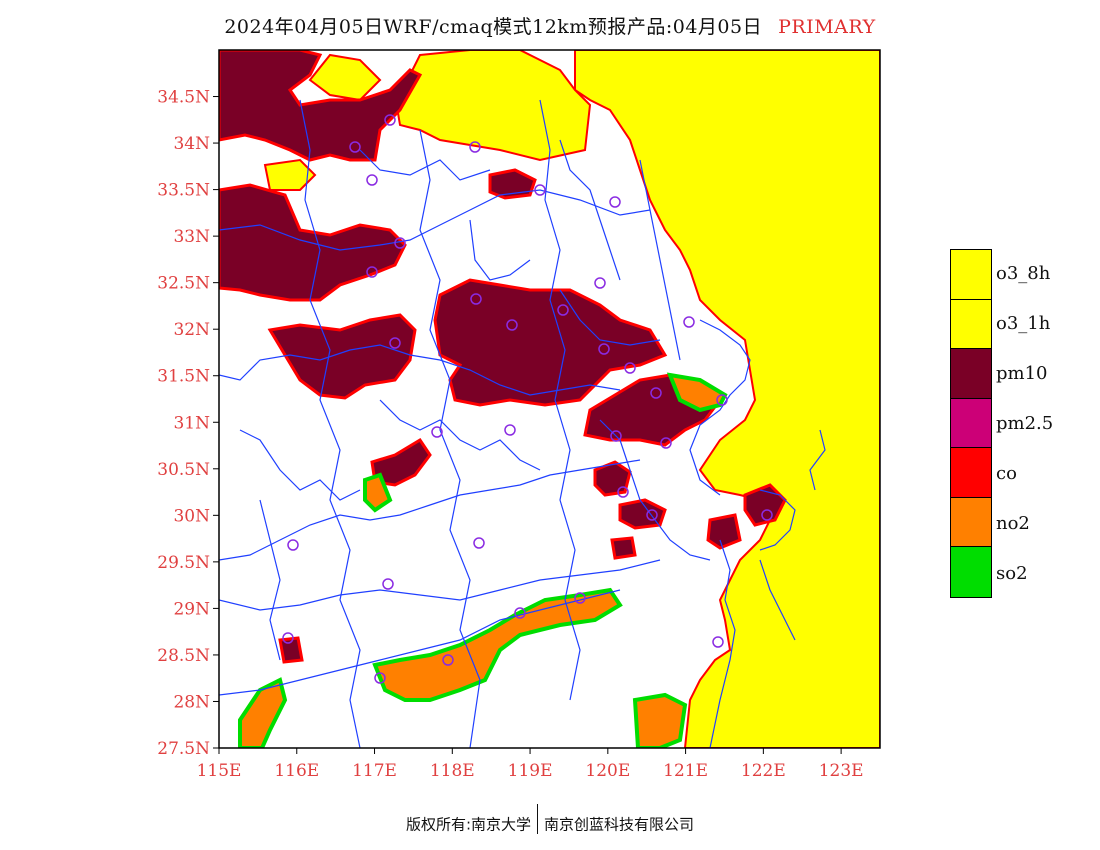  What do you see at coordinates (971, 275) in the screenshot?
I see `legend-swatch-o3-8h` at bounding box center [971, 275].